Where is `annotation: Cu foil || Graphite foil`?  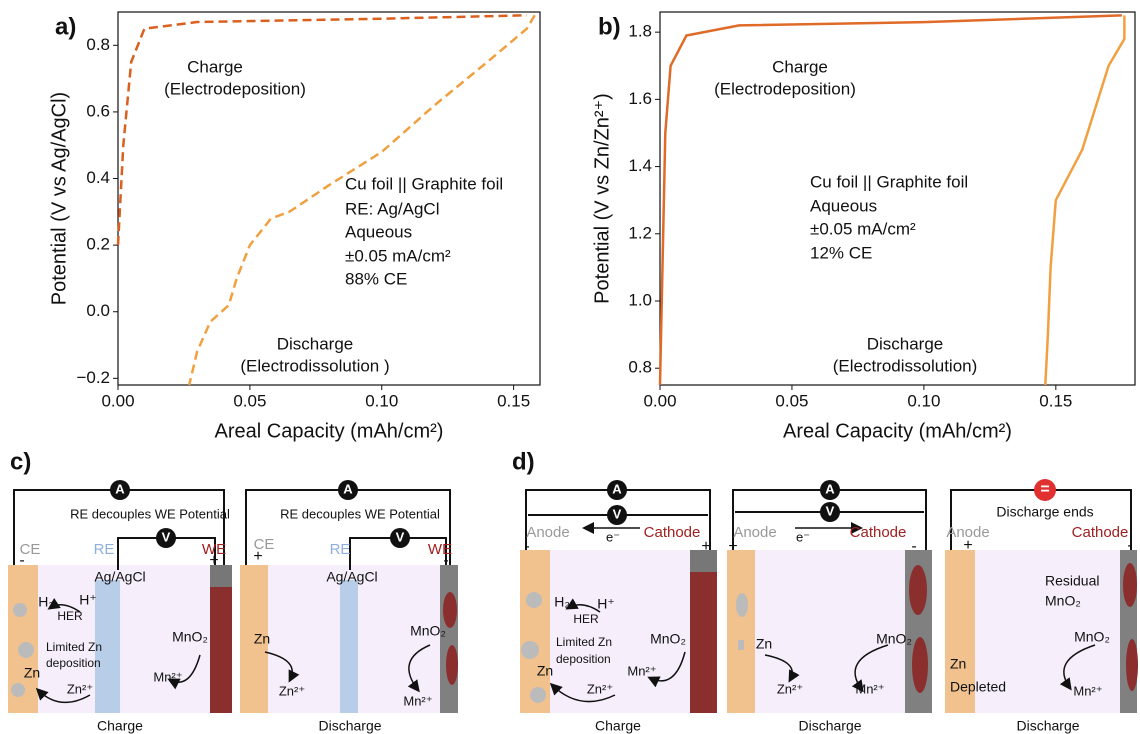 annotation: Cu foil || Graphite foil is located at coordinates (889, 181).